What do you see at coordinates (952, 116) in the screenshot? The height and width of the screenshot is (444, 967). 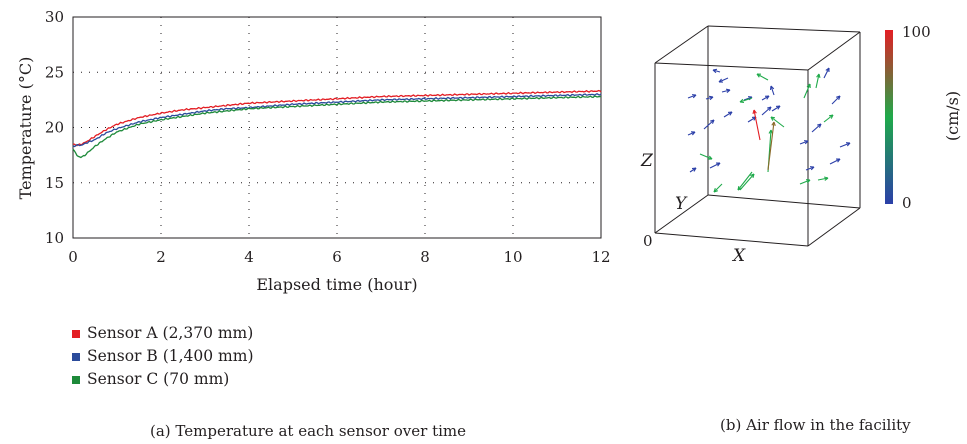 I see `colorbar-unit-label: (cm/s)` at bounding box center [952, 116].